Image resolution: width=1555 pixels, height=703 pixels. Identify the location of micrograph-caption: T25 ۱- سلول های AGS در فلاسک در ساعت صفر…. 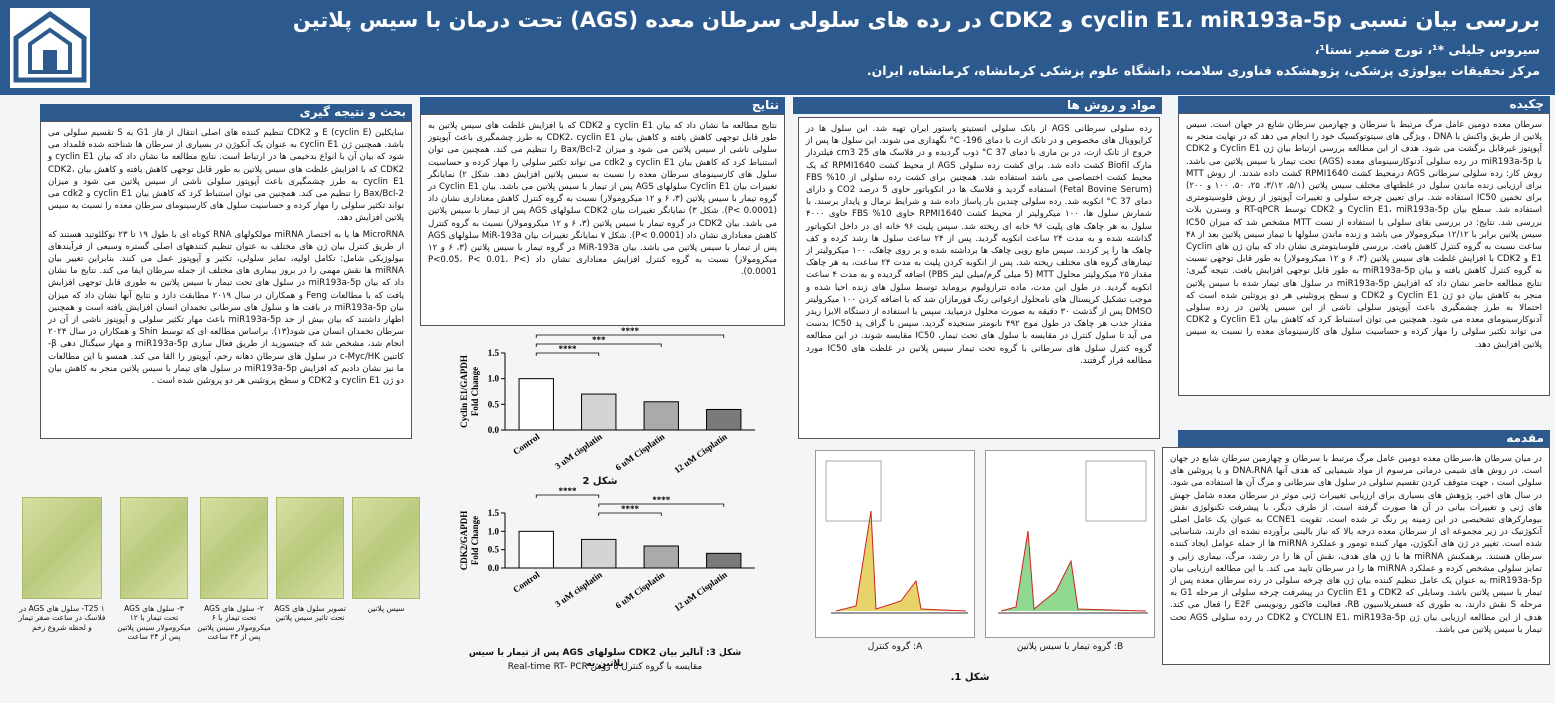
(62, 618).